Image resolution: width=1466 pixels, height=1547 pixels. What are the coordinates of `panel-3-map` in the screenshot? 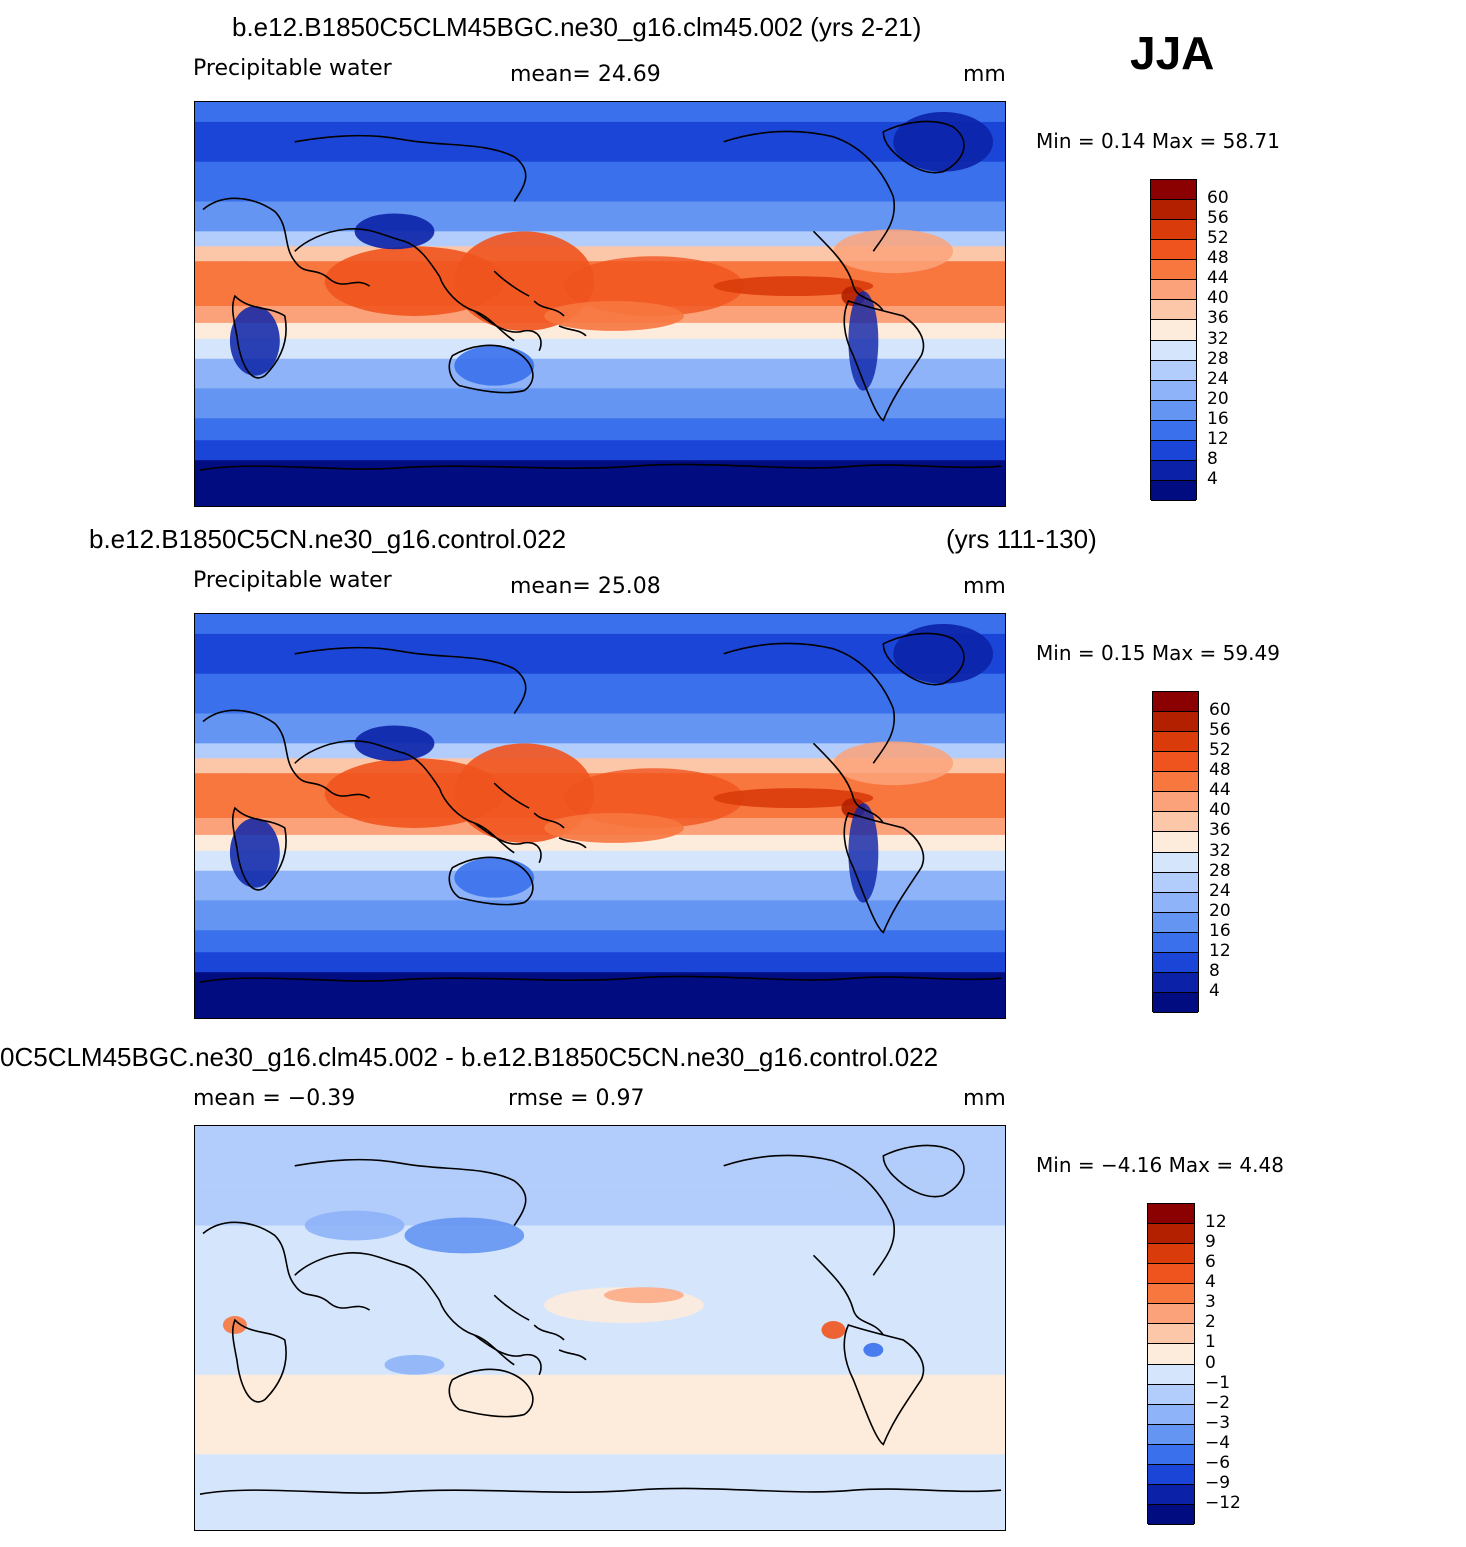 It's located at (600, 1328).